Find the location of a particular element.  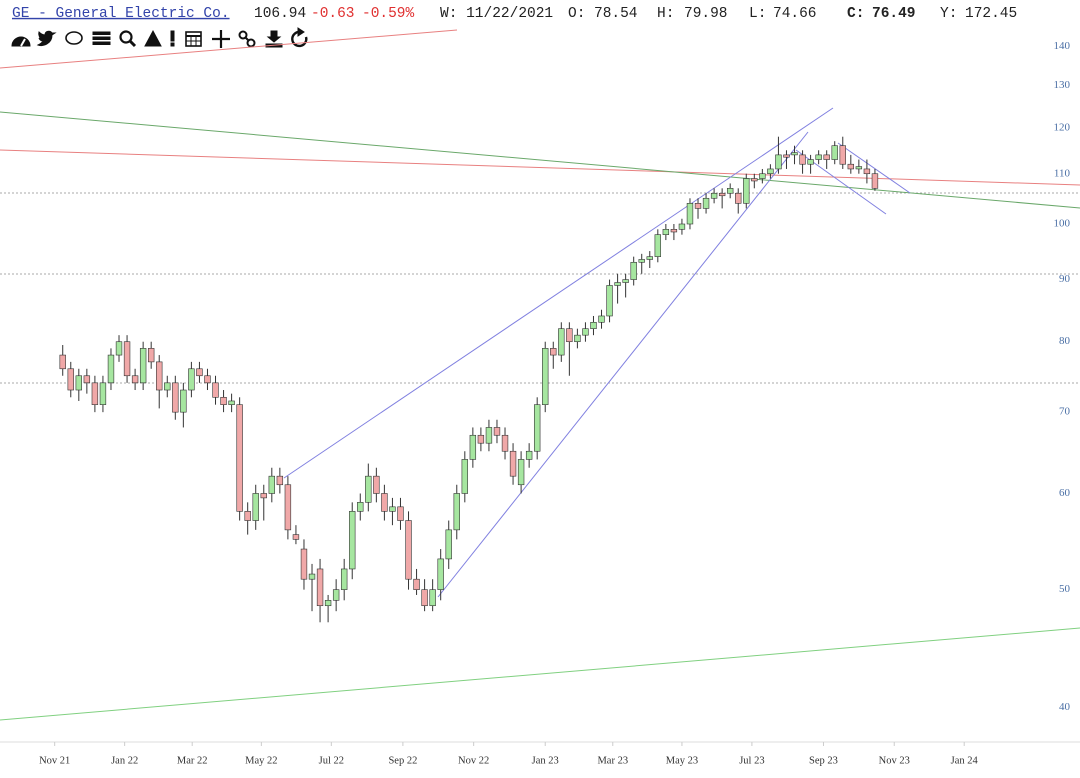

close: 76.49 is located at coordinates (894, 14).